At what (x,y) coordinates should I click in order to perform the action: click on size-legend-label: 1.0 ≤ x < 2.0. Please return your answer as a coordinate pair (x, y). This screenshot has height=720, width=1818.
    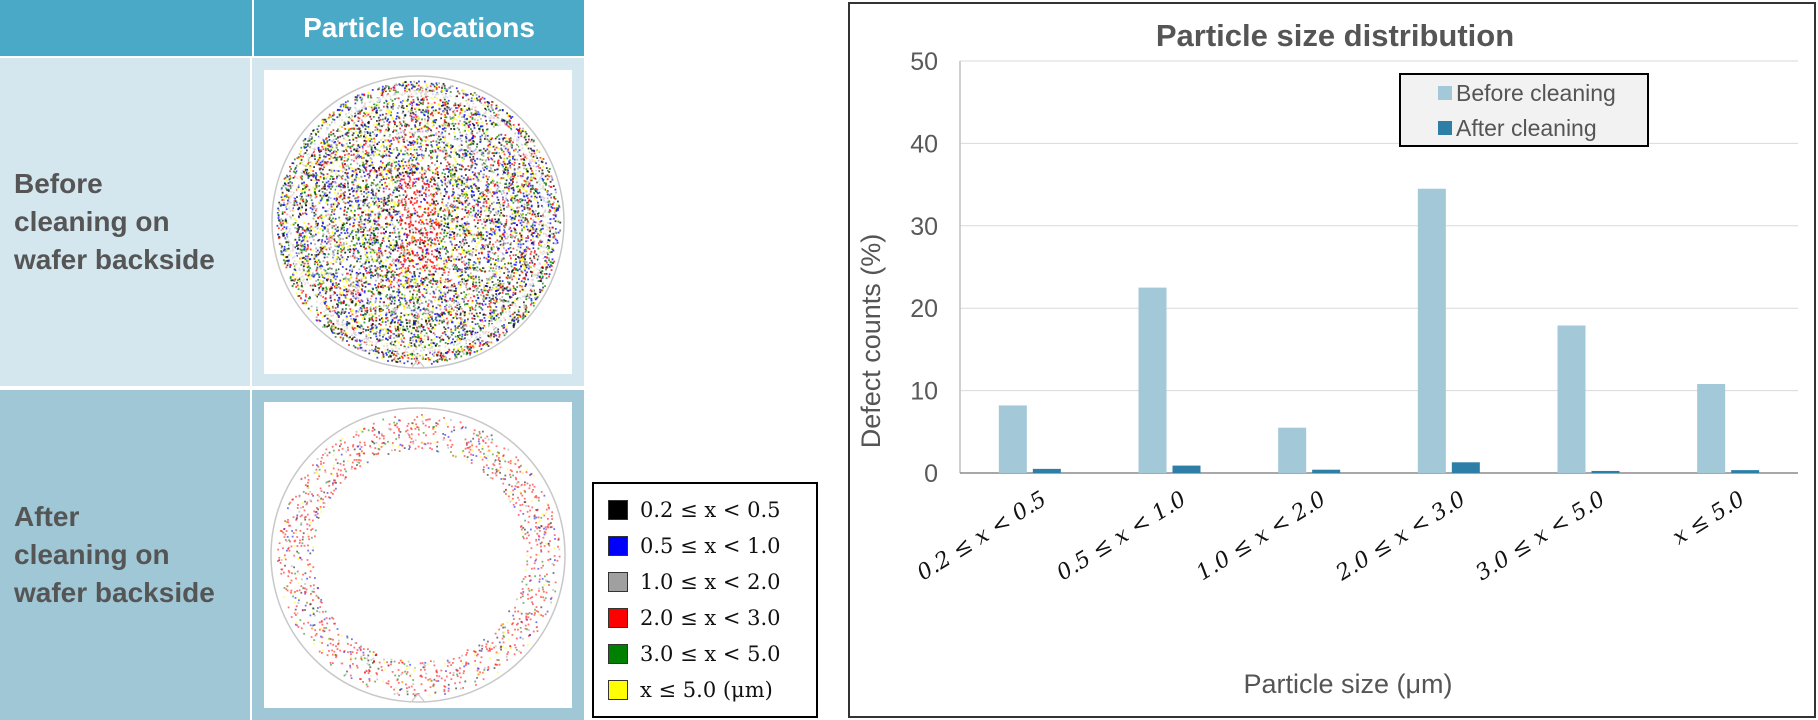
    Looking at the image, I should click on (710, 582).